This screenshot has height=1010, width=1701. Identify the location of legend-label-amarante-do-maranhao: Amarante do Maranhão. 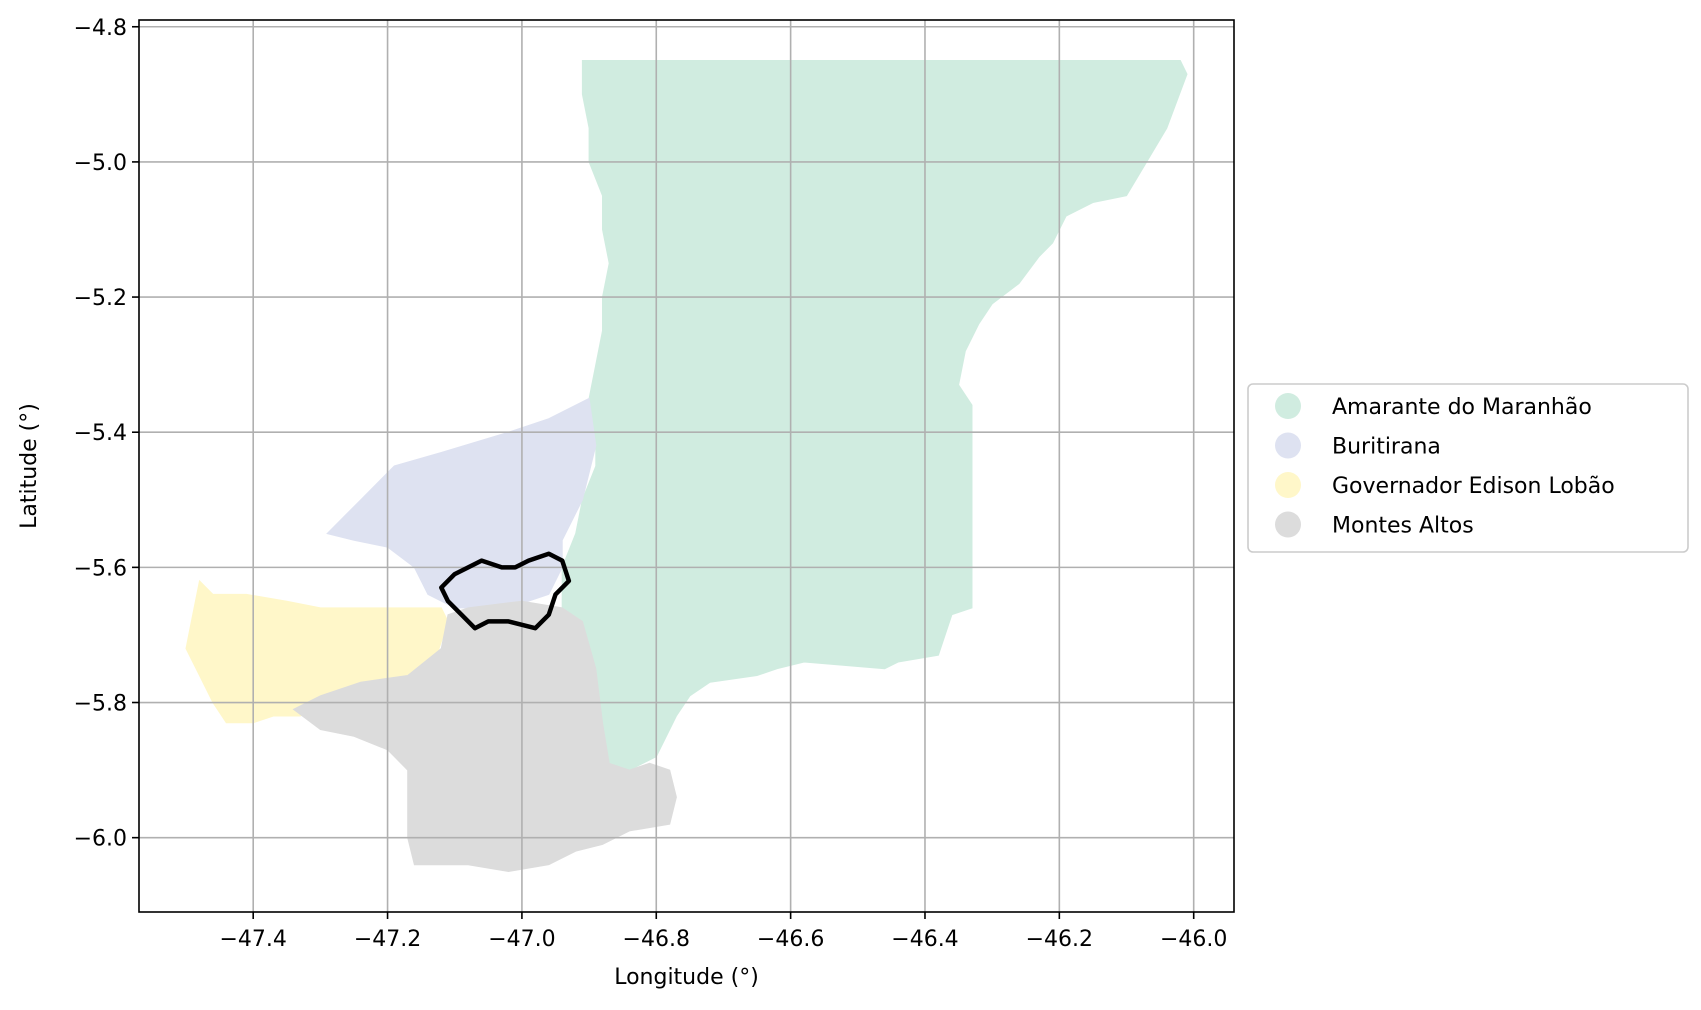
(1462, 407).